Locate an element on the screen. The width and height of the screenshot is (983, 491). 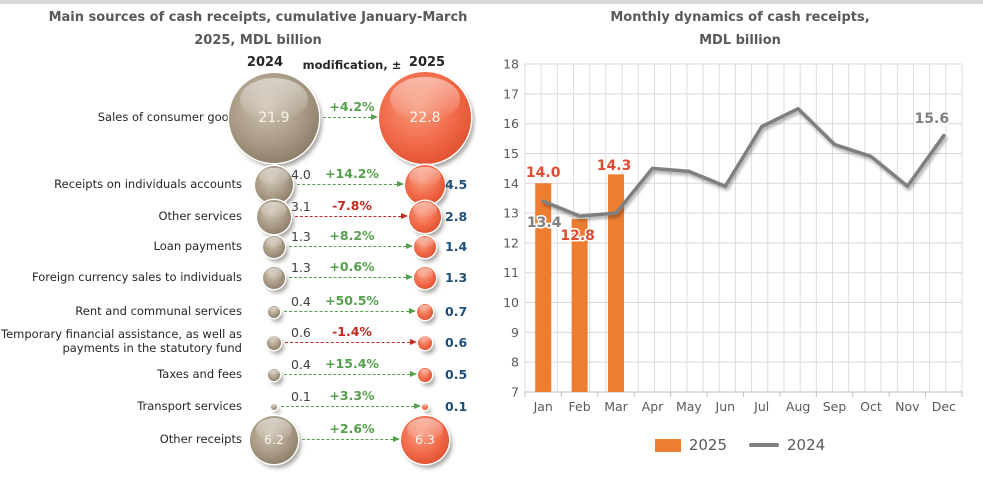
source-row-label: Foreign currency sales to individuals is located at coordinates (137, 277).